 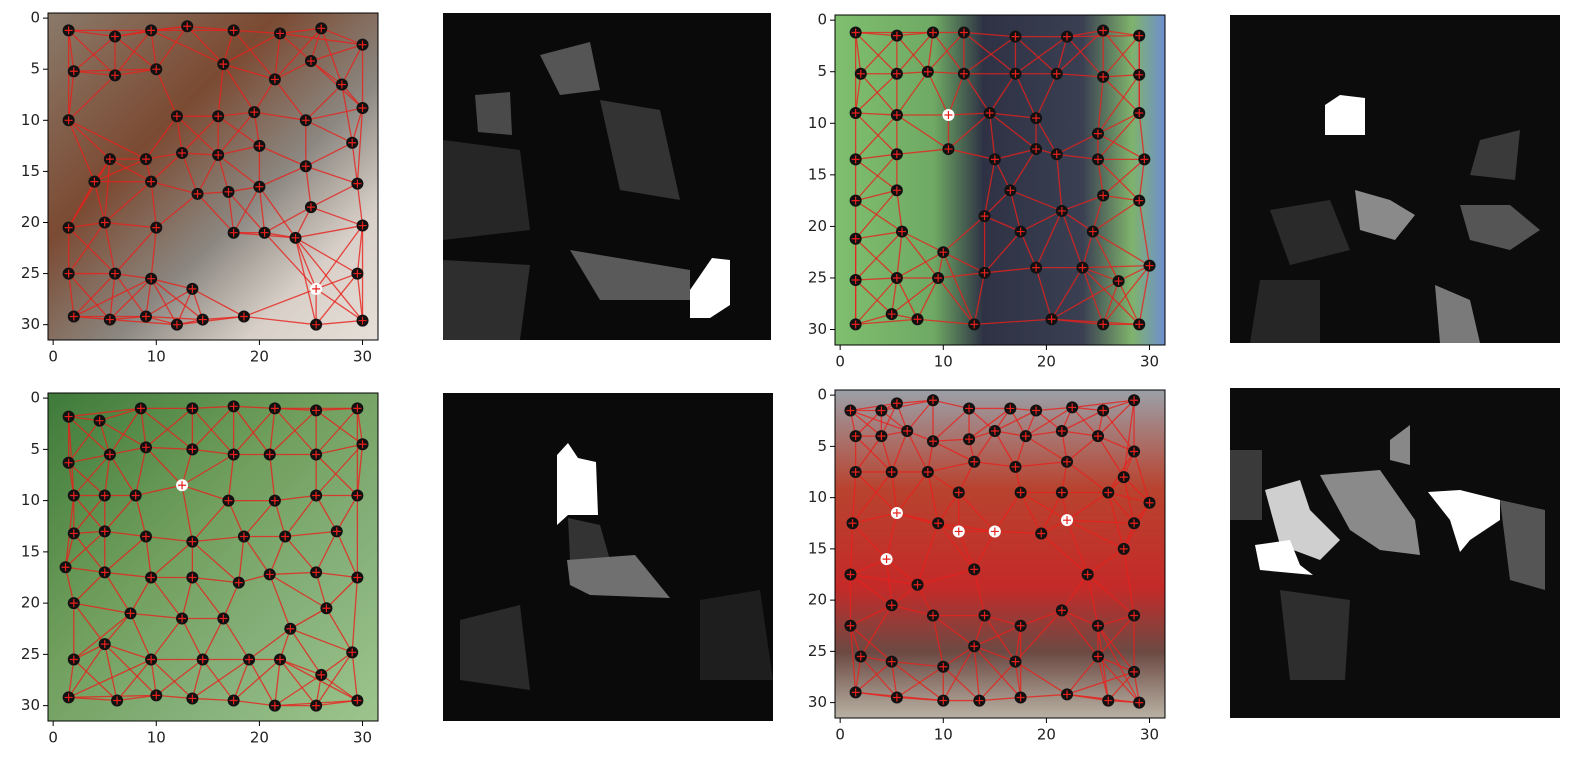 I want to click on y-tick-label: 25, so click(x=30, y=273).